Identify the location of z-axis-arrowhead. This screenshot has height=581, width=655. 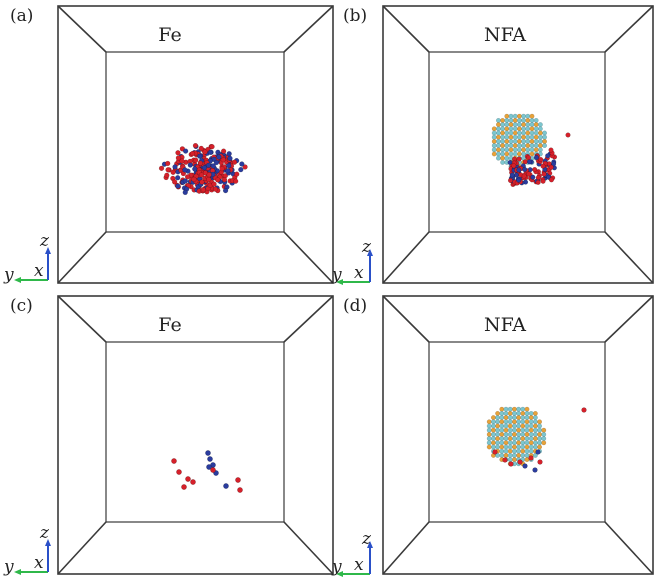
(370, 252).